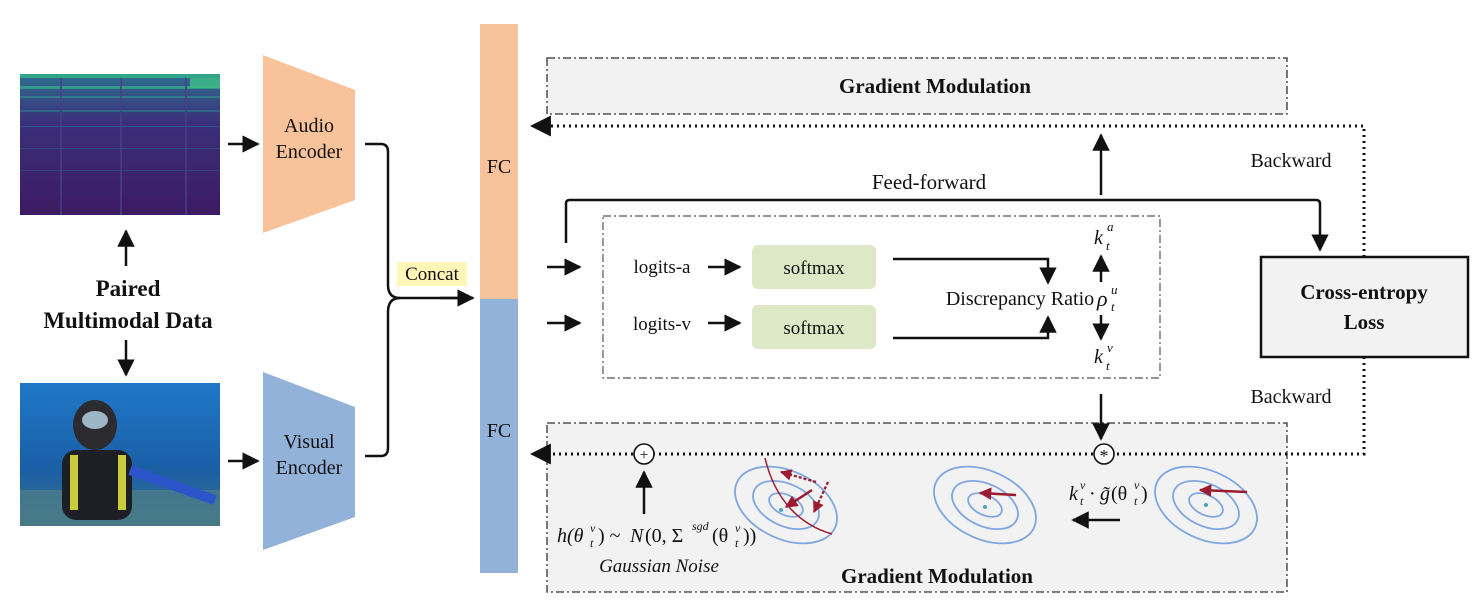  Describe the element at coordinates (1108, 365) in the screenshot. I see `k-v-subscript: t` at that location.